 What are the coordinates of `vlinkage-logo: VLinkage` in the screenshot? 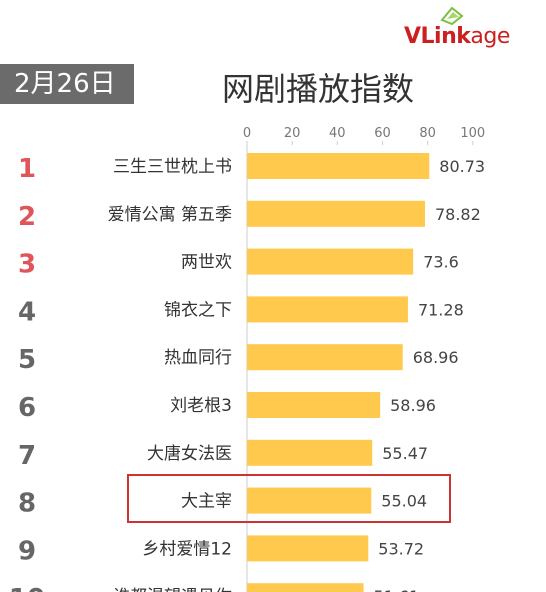 It's located at (469, 30).